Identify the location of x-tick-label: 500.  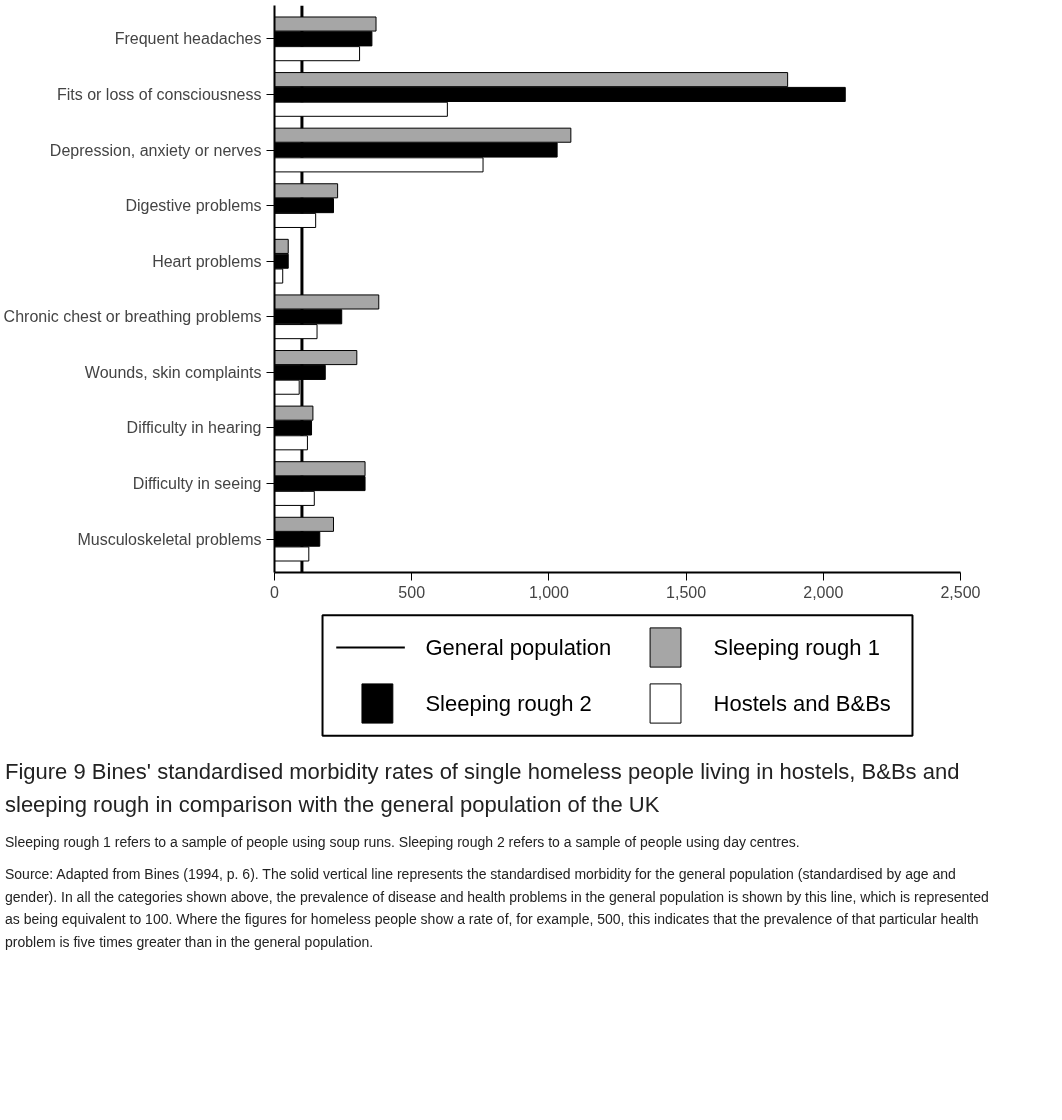
(412, 592).